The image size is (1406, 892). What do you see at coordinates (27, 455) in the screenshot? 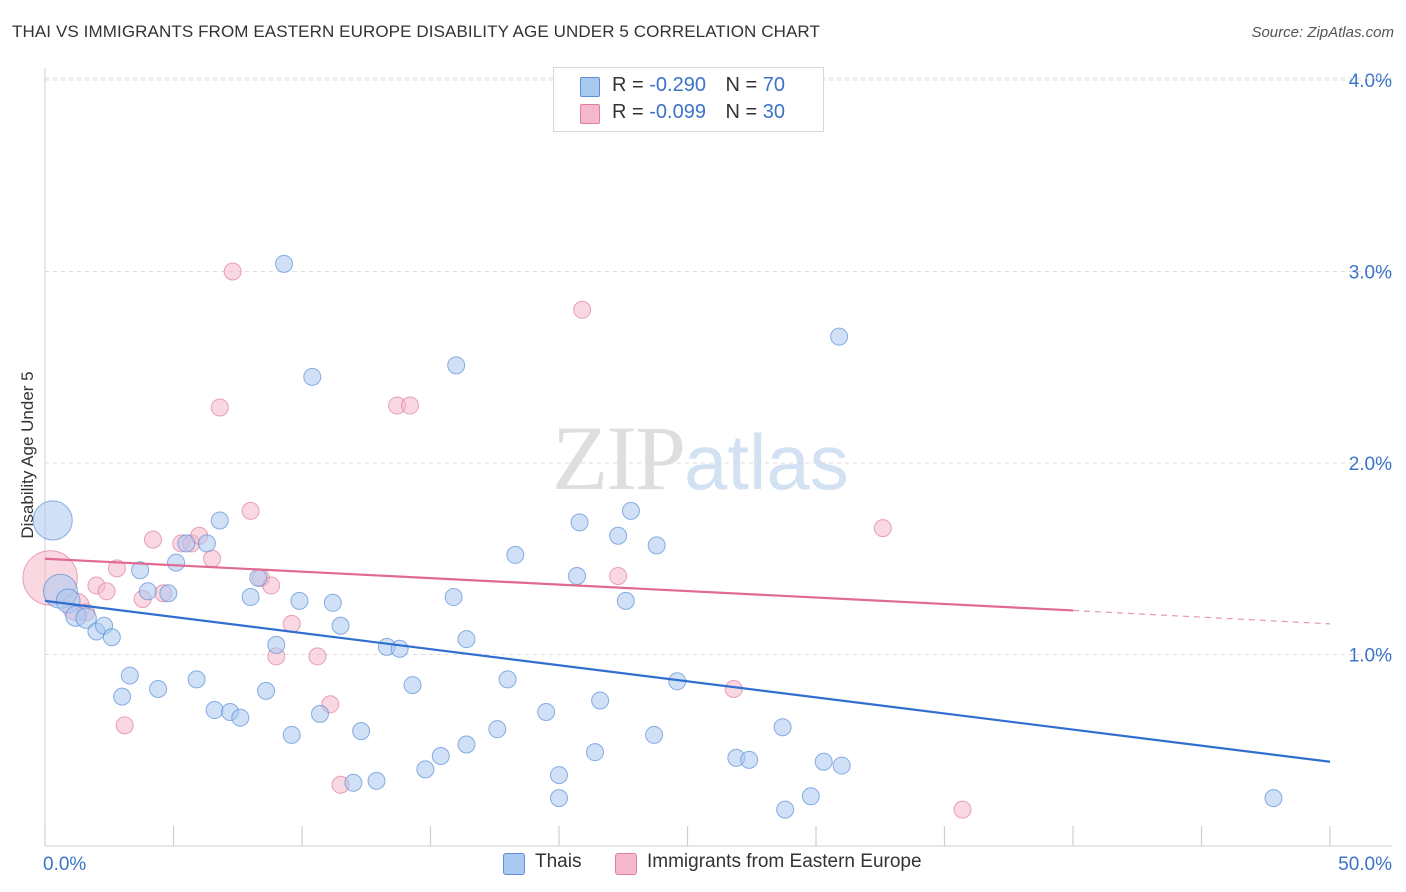
I see `y-axis-label: Disability Age Under 5` at bounding box center [27, 455].